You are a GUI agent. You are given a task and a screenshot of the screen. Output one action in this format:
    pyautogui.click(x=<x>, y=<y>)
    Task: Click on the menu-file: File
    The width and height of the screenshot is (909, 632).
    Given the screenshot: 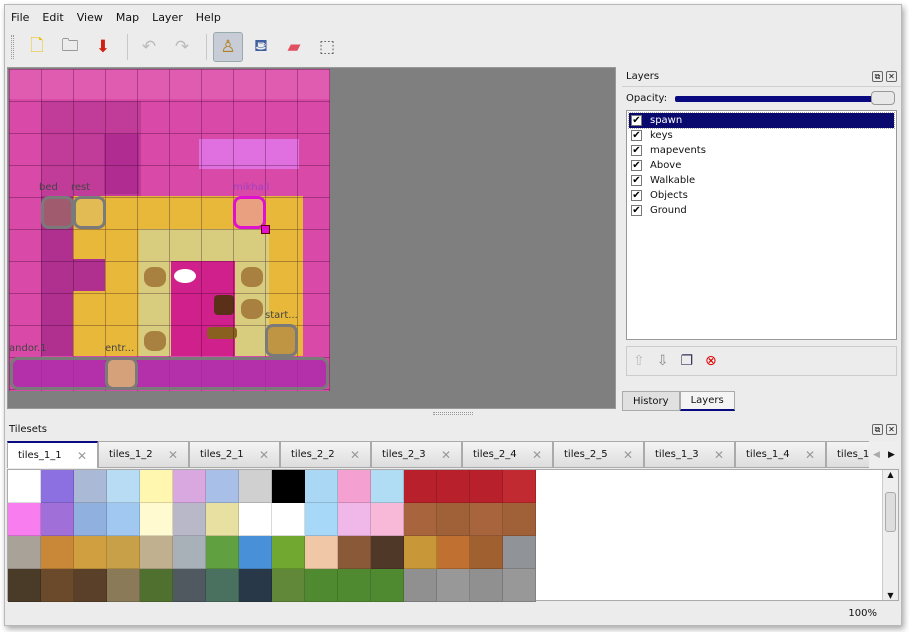 What is the action you would take?
    pyautogui.click(x=20, y=17)
    